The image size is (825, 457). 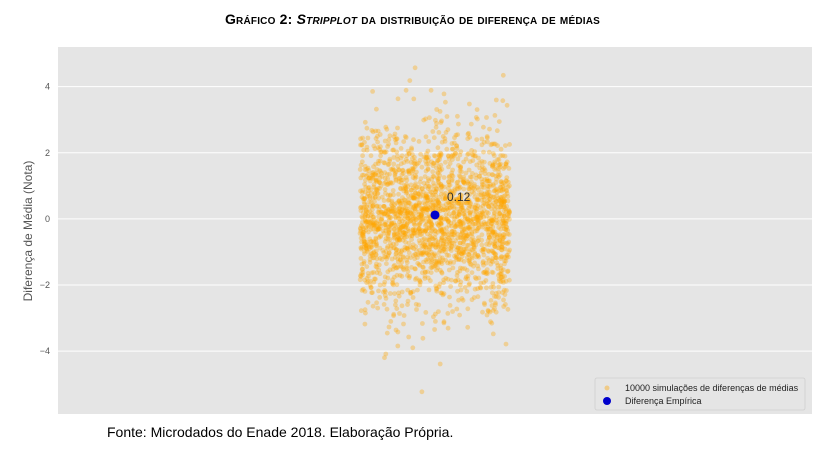 What do you see at coordinates (663, 401) in the screenshot?
I see `legend-label-empirical: Diferença Empírica` at bounding box center [663, 401].